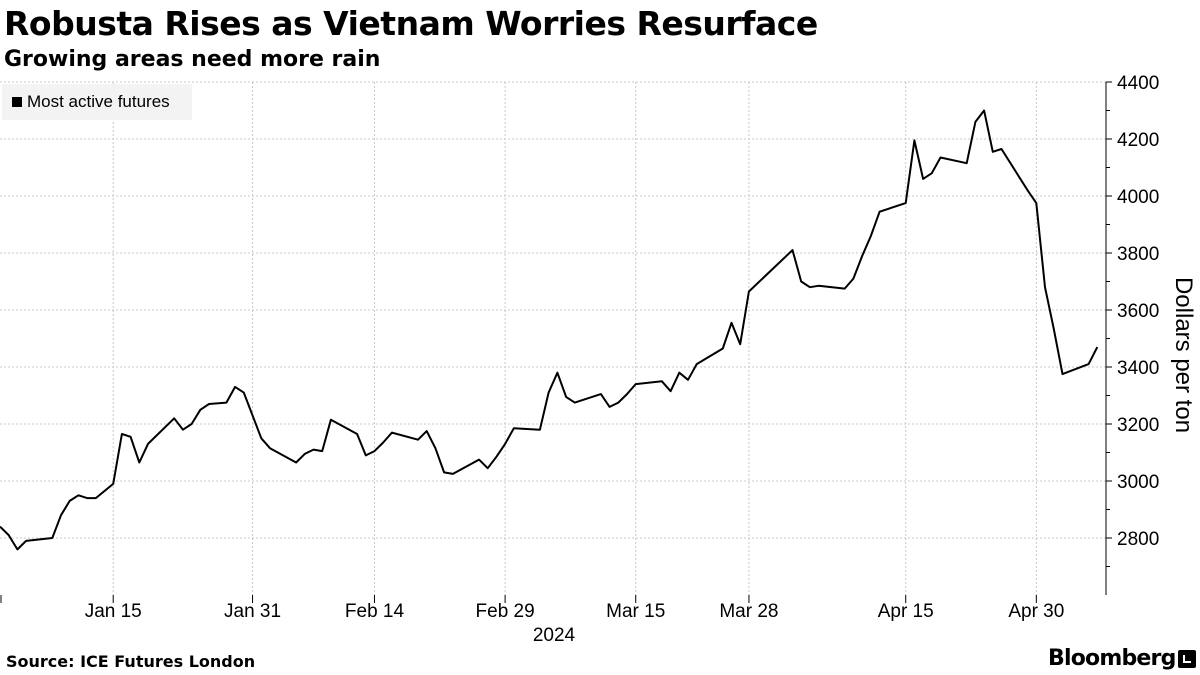 This screenshot has height=675, width=1200. What do you see at coordinates (1138, 197) in the screenshot?
I see `y-tick-label: 4000` at bounding box center [1138, 197].